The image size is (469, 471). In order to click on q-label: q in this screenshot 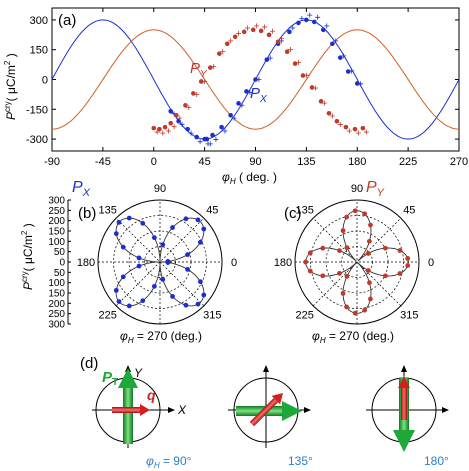, I will do `click(151, 395)`.